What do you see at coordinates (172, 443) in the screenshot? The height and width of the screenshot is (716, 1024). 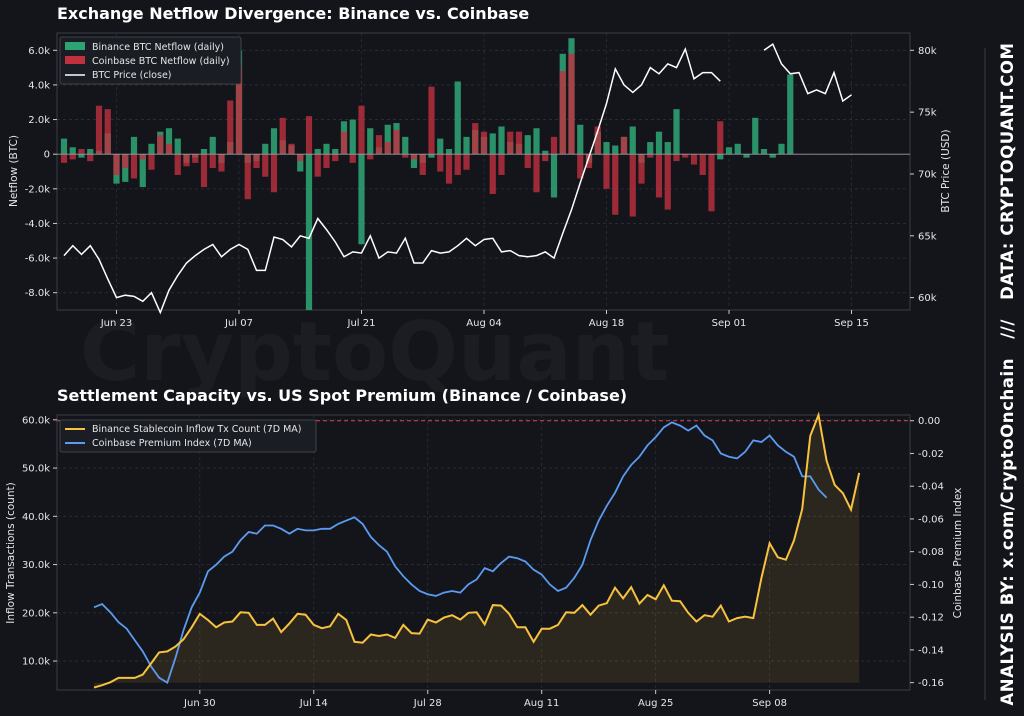 I see `legend-premium-label: Coinbase Premium Index (7D MA)` at bounding box center [172, 443].